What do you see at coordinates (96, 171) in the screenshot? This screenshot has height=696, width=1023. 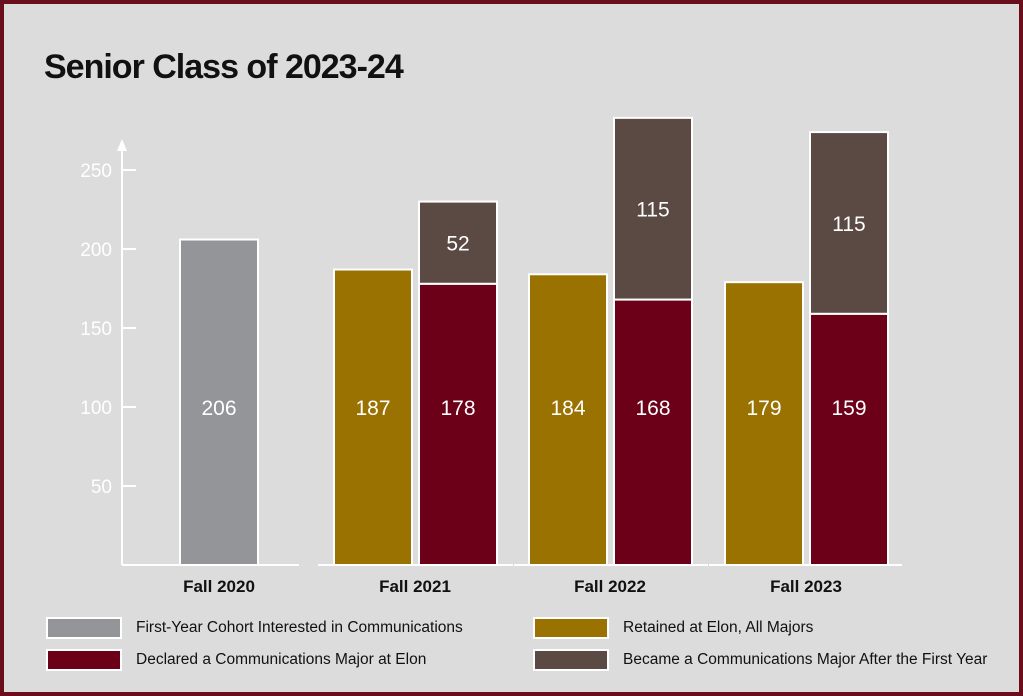 I see `y-tick-label: 250` at bounding box center [96, 171].